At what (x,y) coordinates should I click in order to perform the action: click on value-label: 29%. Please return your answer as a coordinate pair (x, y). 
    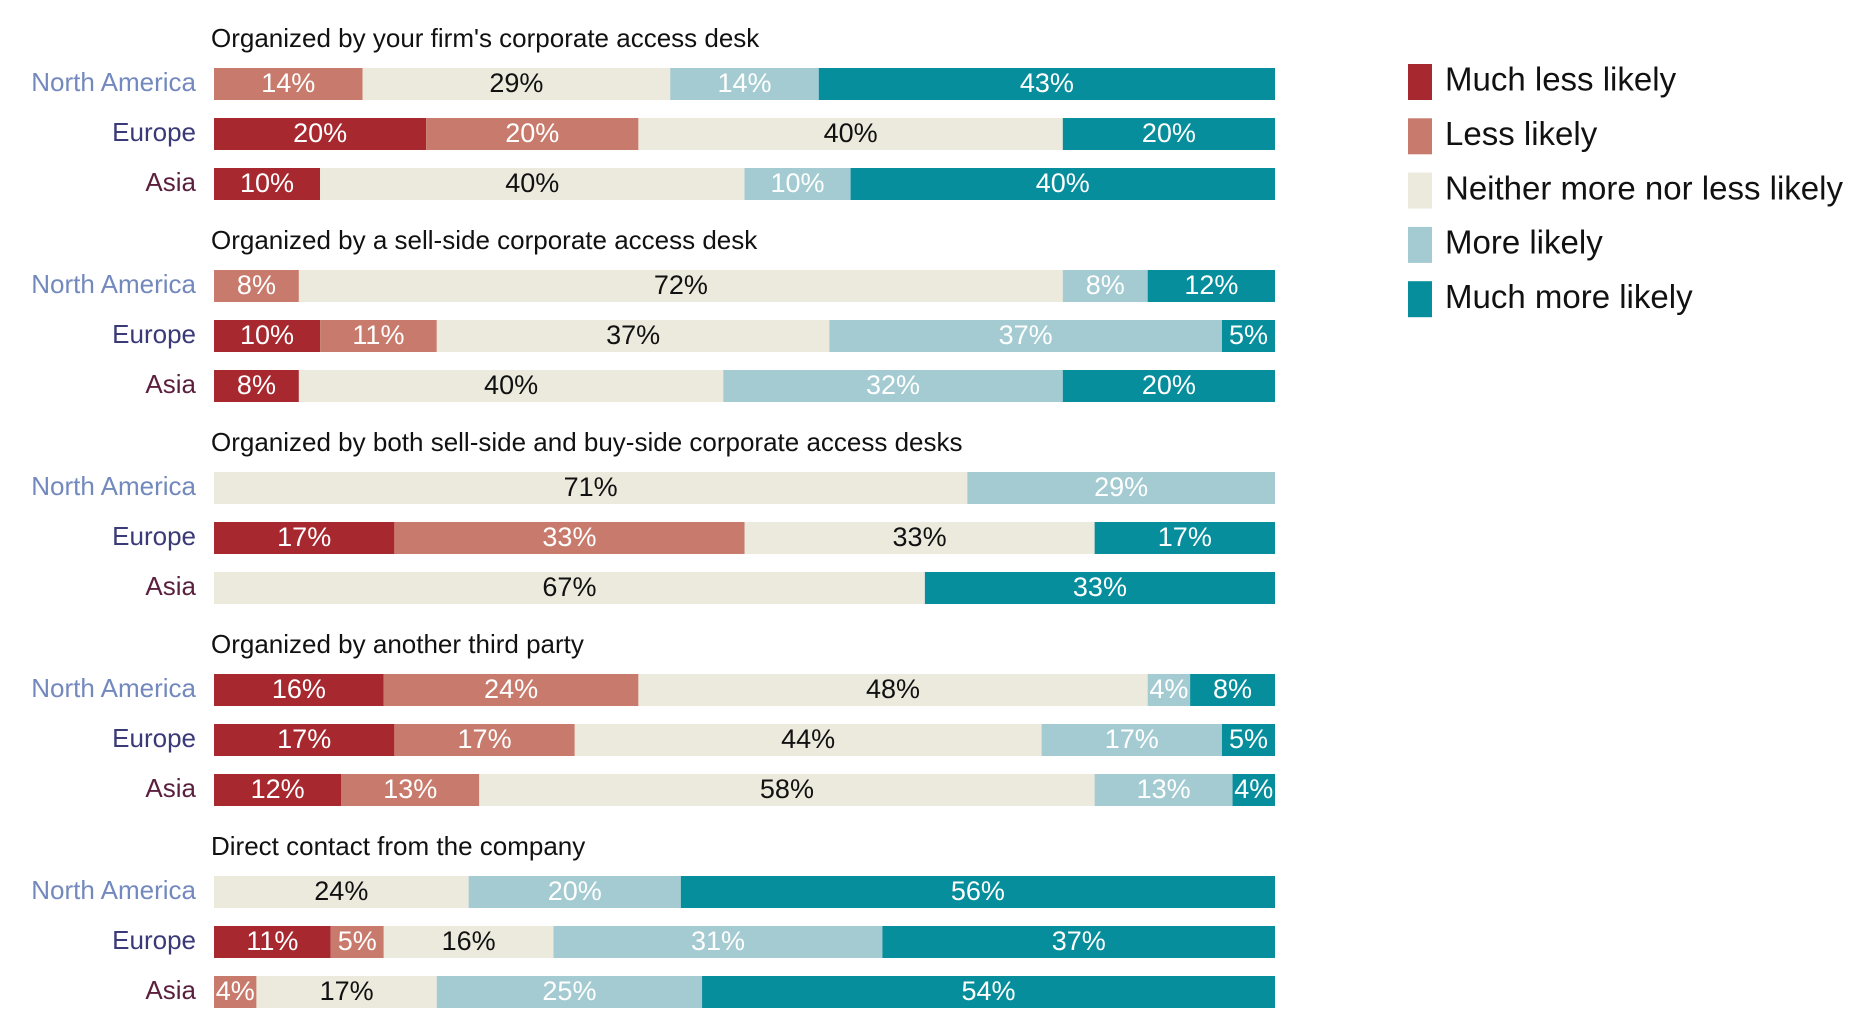
    Looking at the image, I should click on (1121, 487).